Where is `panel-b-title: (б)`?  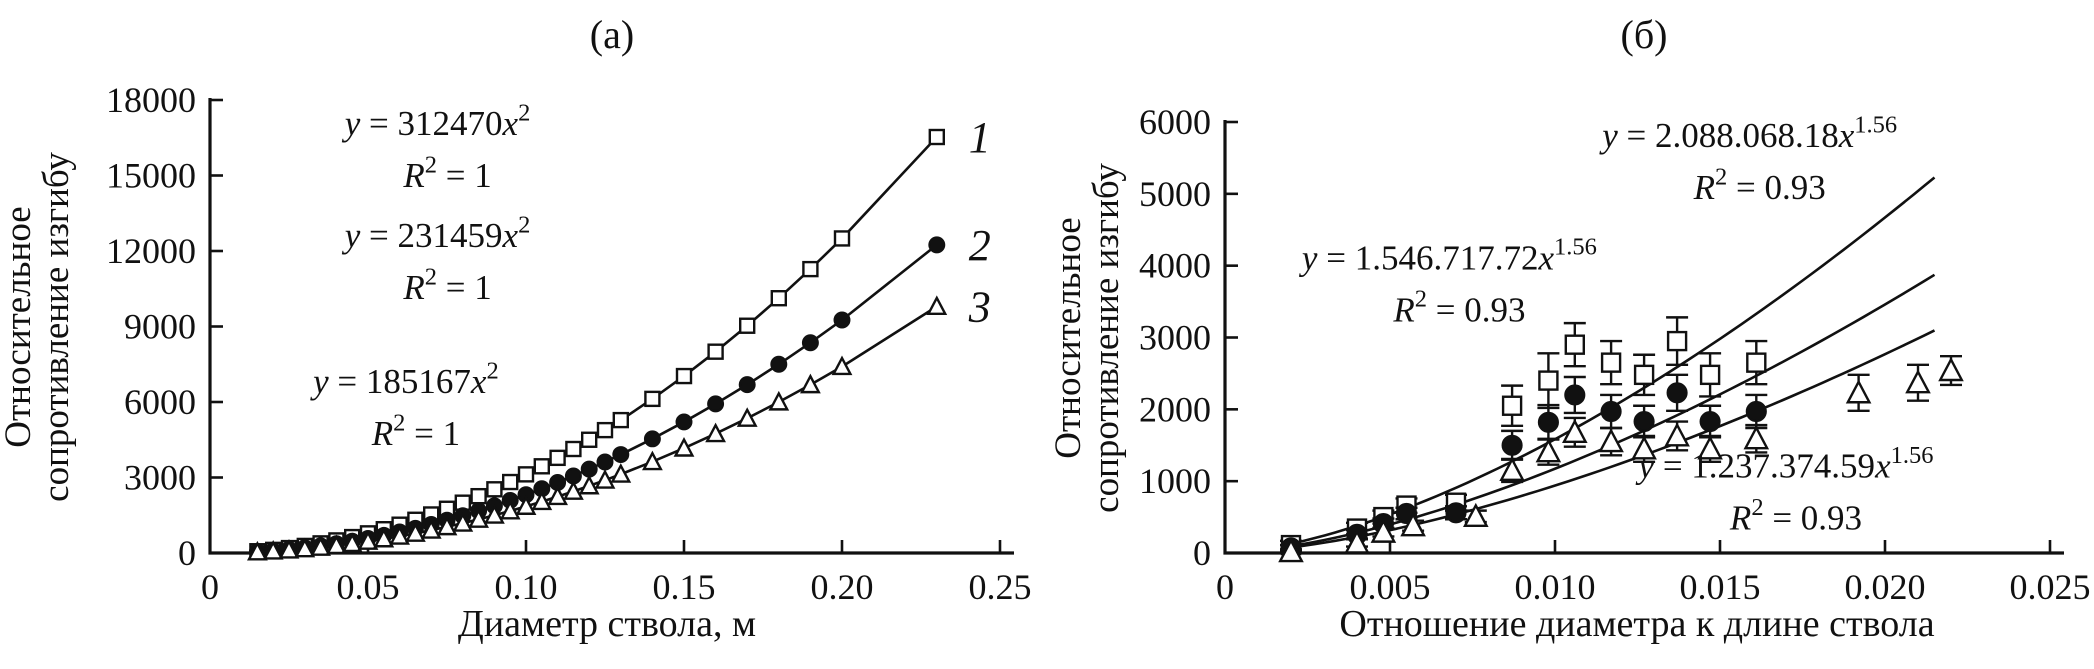
panel-b-title: (б) is located at coordinates (1644, 34).